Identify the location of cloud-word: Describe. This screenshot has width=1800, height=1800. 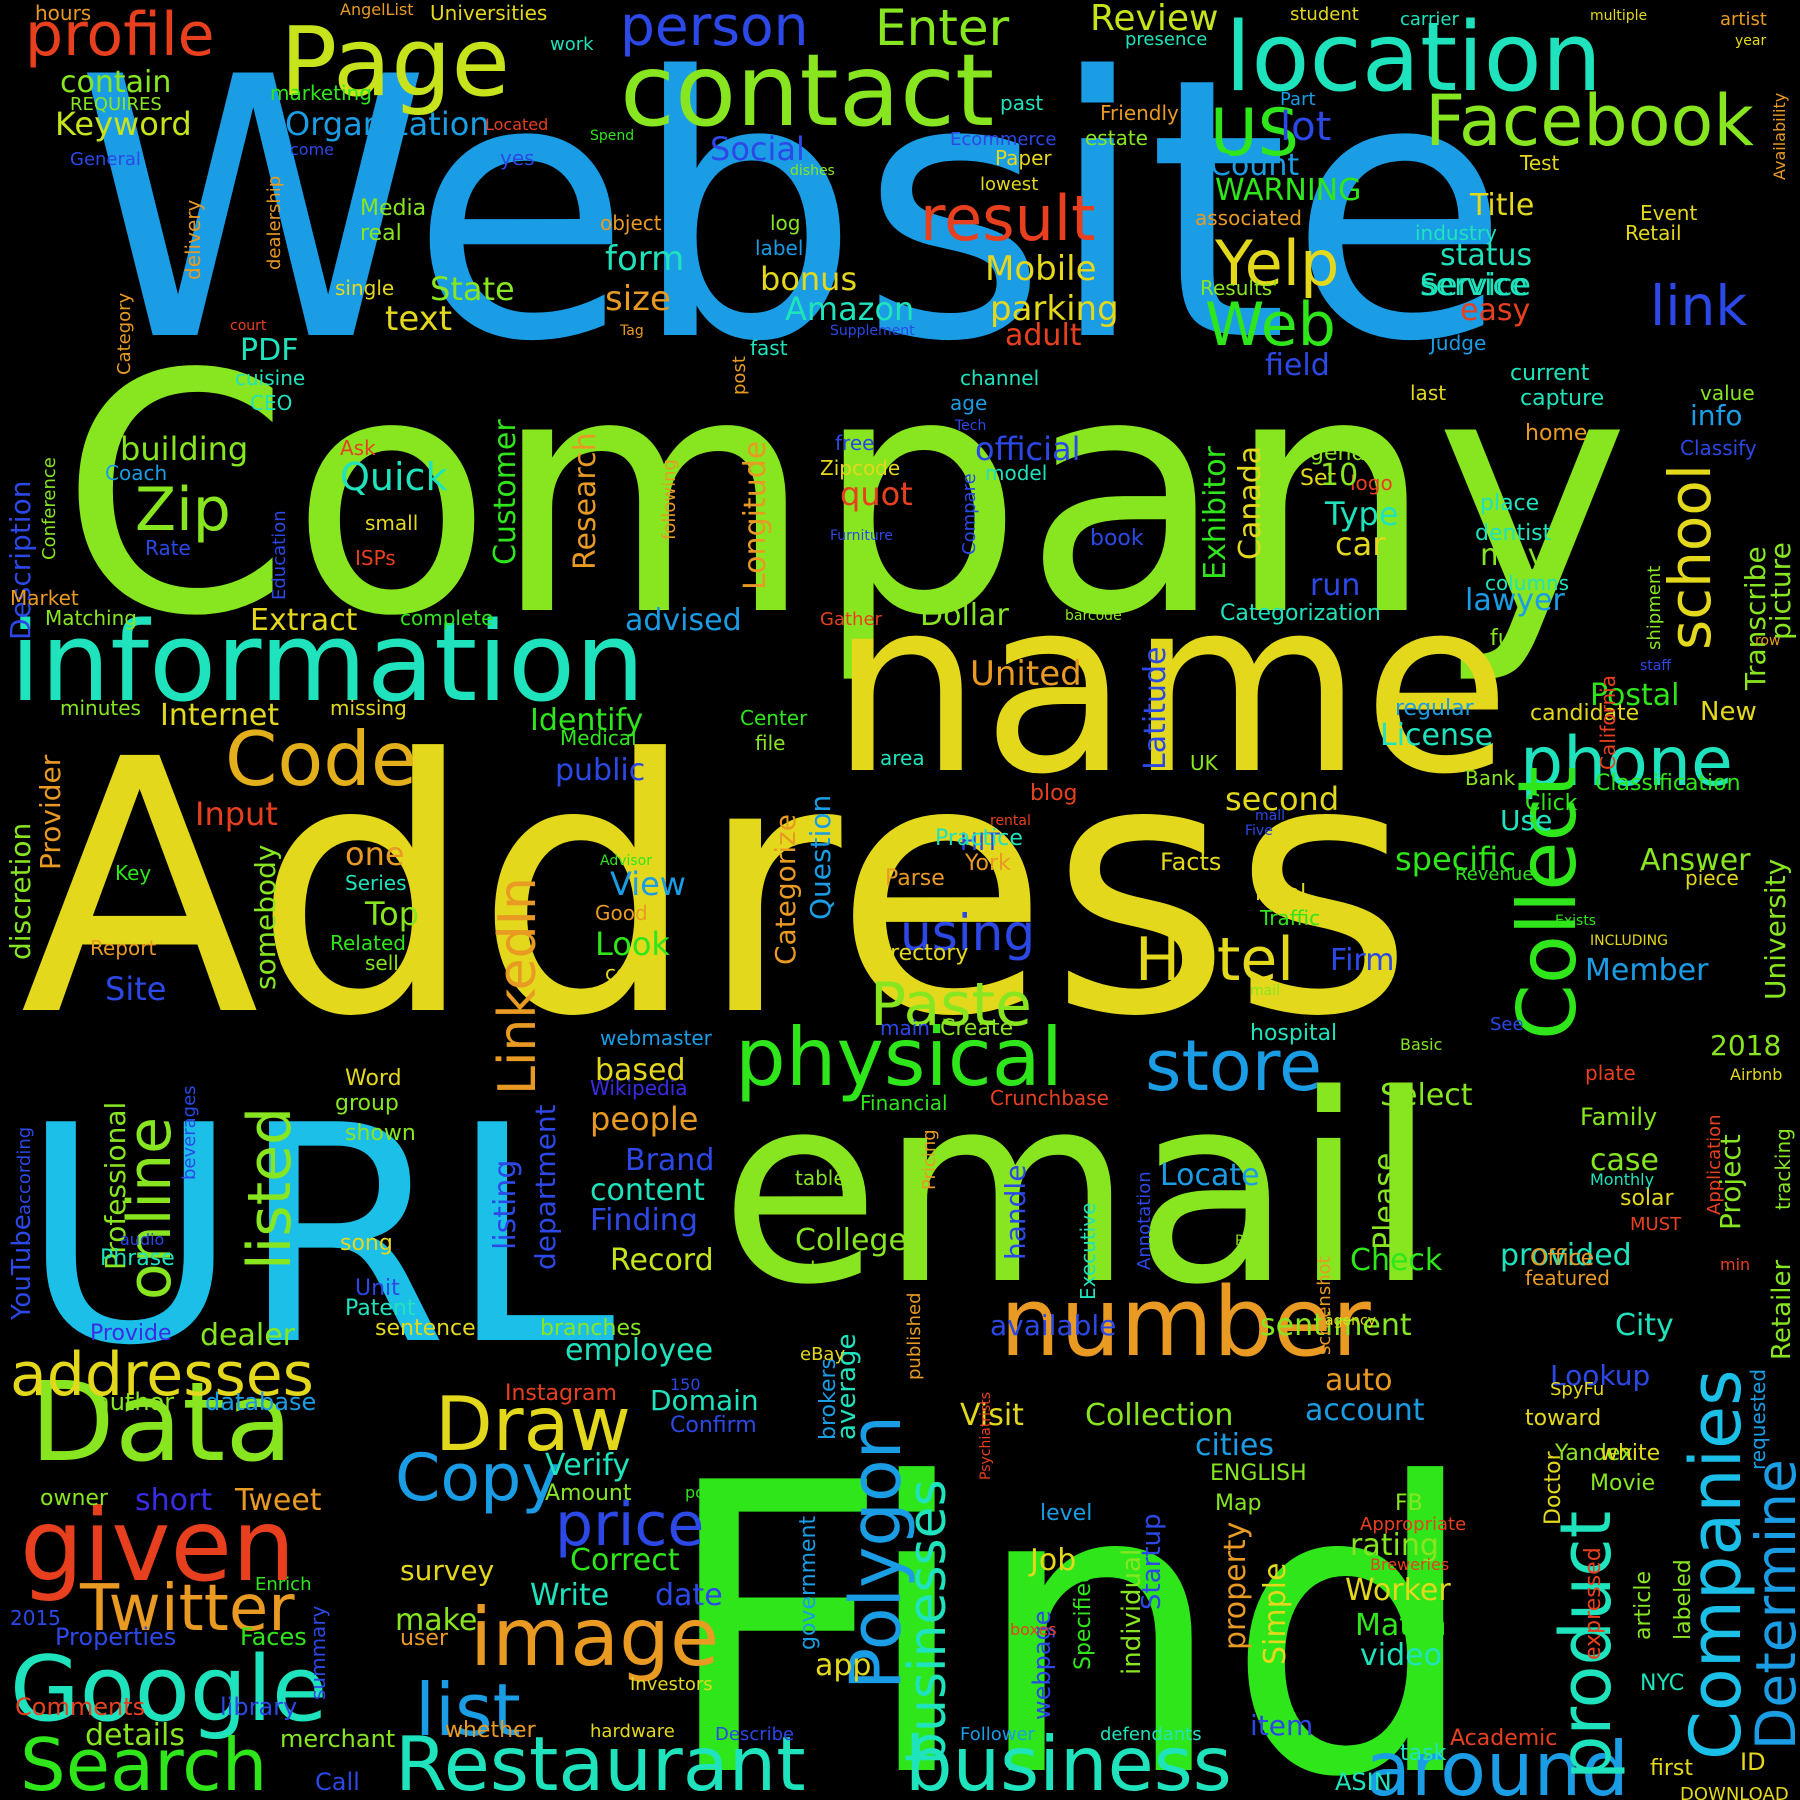
(754, 1734).